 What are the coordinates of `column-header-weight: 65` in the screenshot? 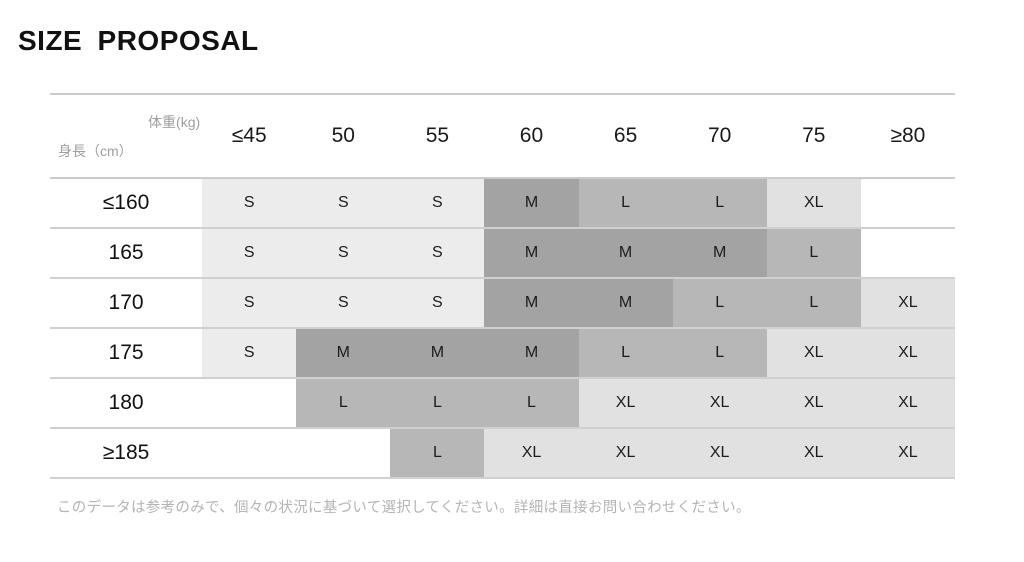 It's located at (625, 135).